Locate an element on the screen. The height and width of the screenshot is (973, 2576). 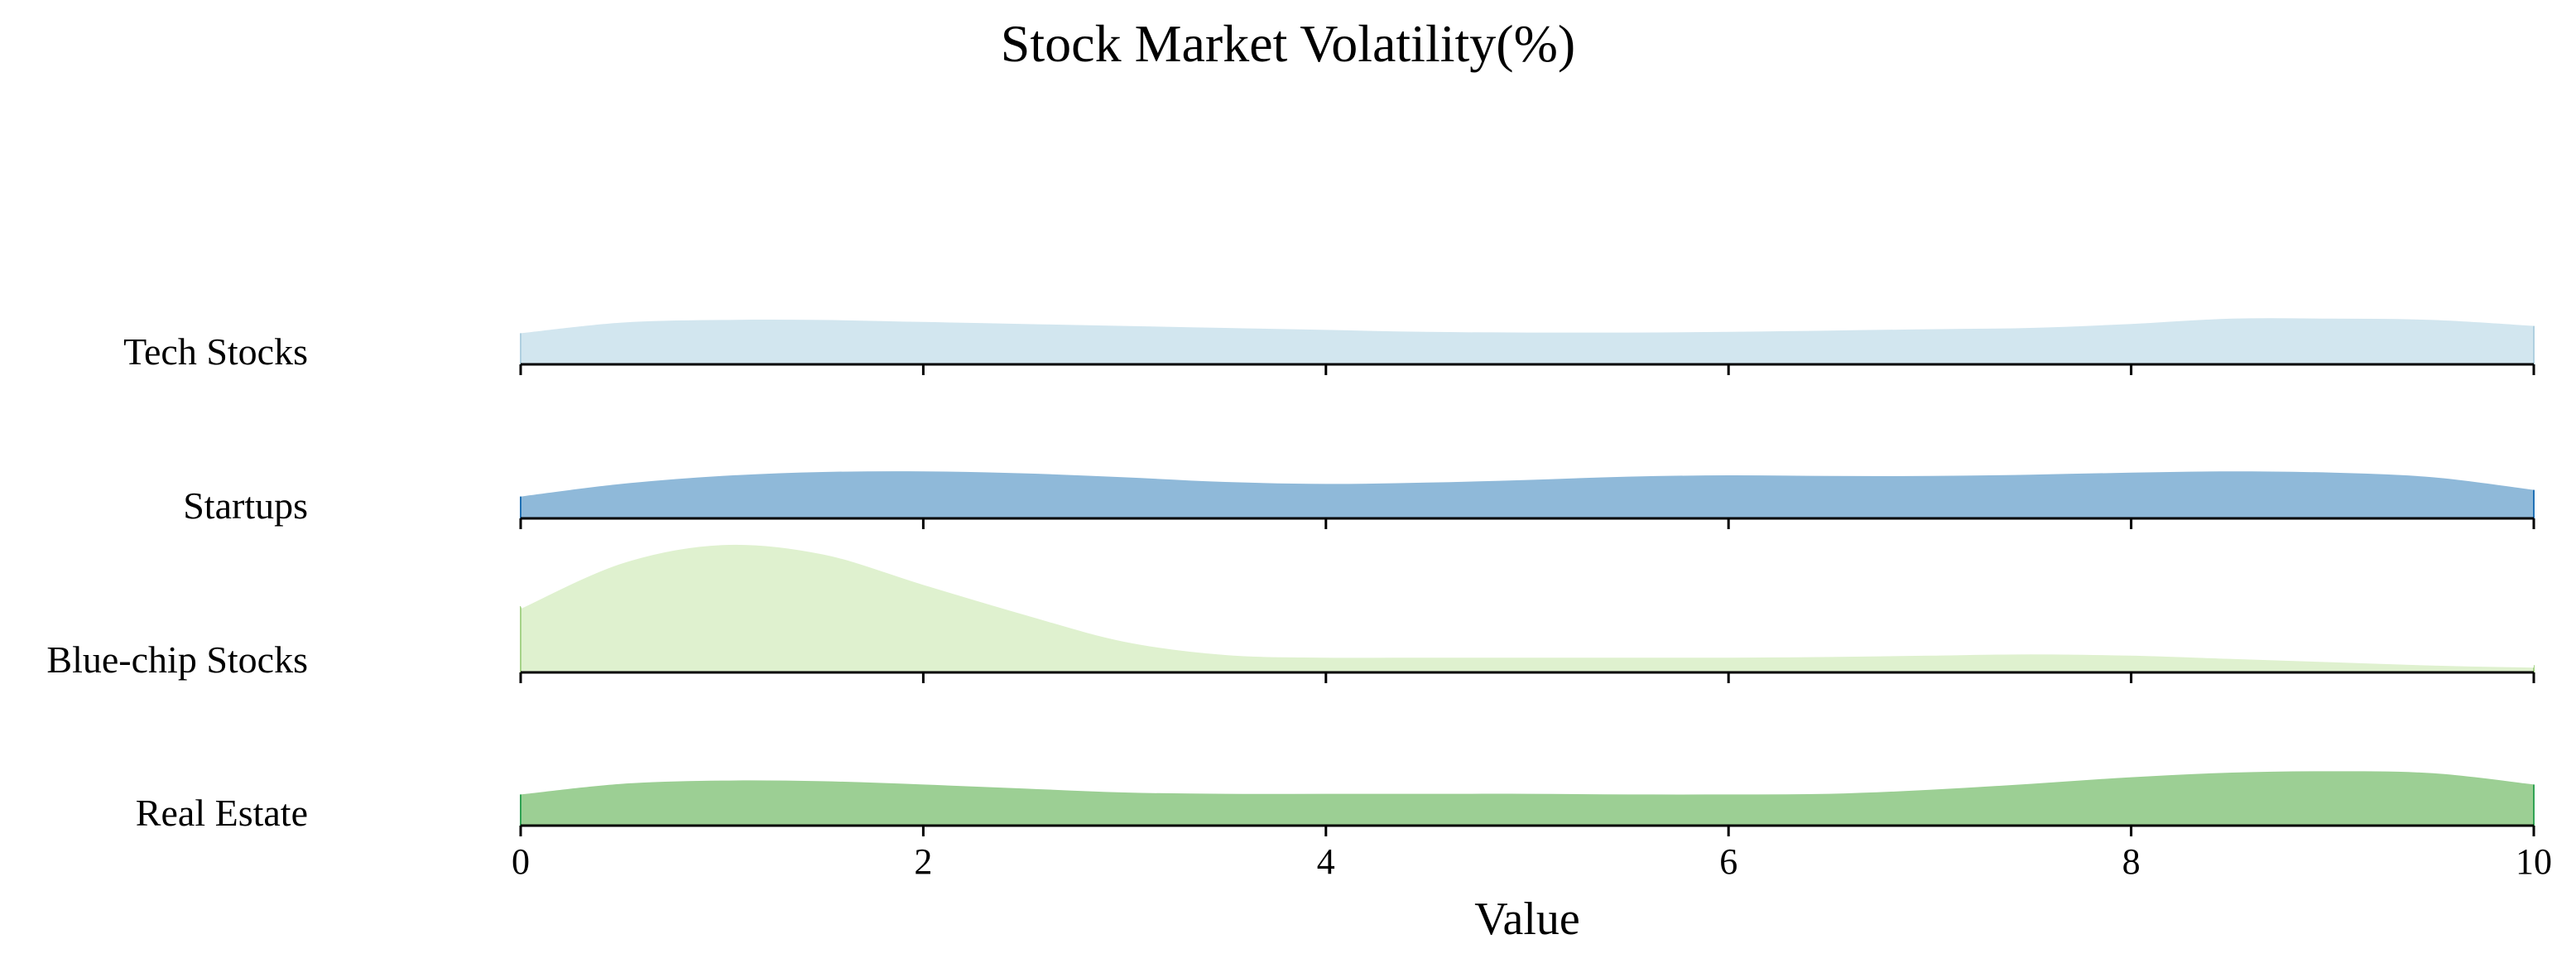
ridge-area-real-estate is located at coordinates (1527, 798).